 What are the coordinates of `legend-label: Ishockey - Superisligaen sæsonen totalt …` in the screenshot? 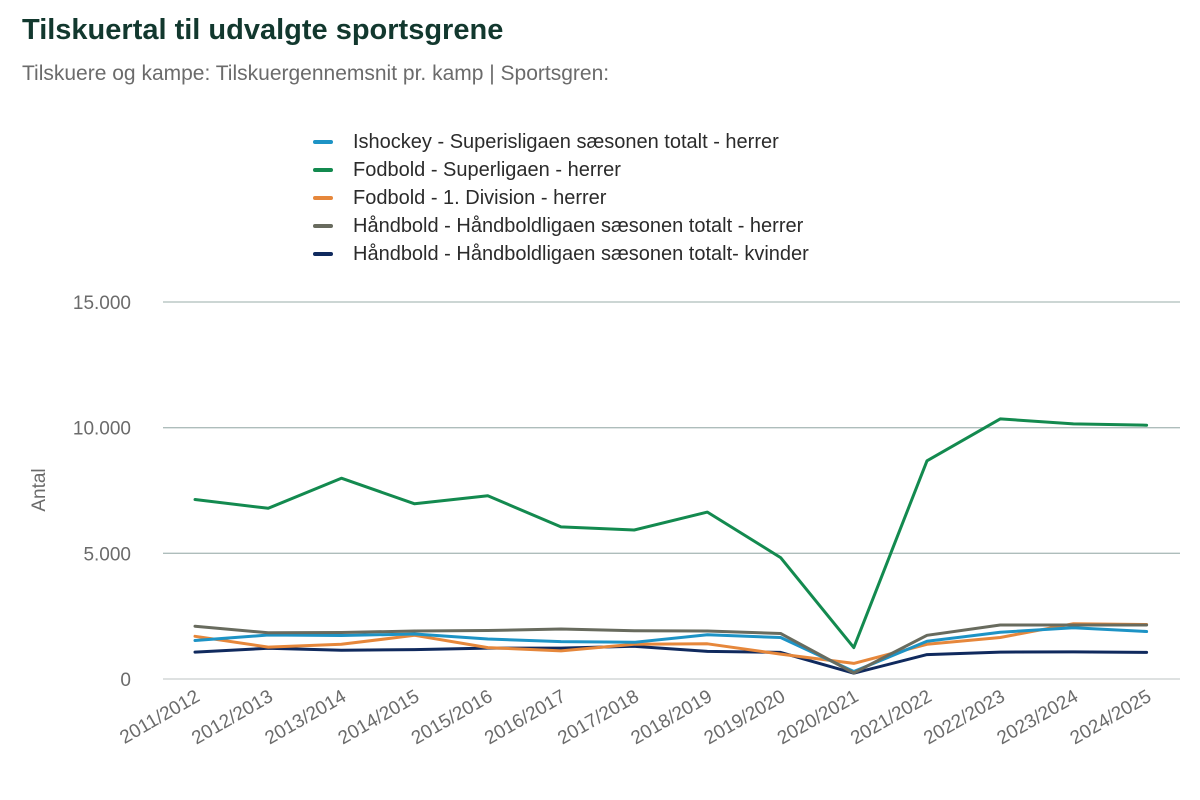 It's located at (566, 141).